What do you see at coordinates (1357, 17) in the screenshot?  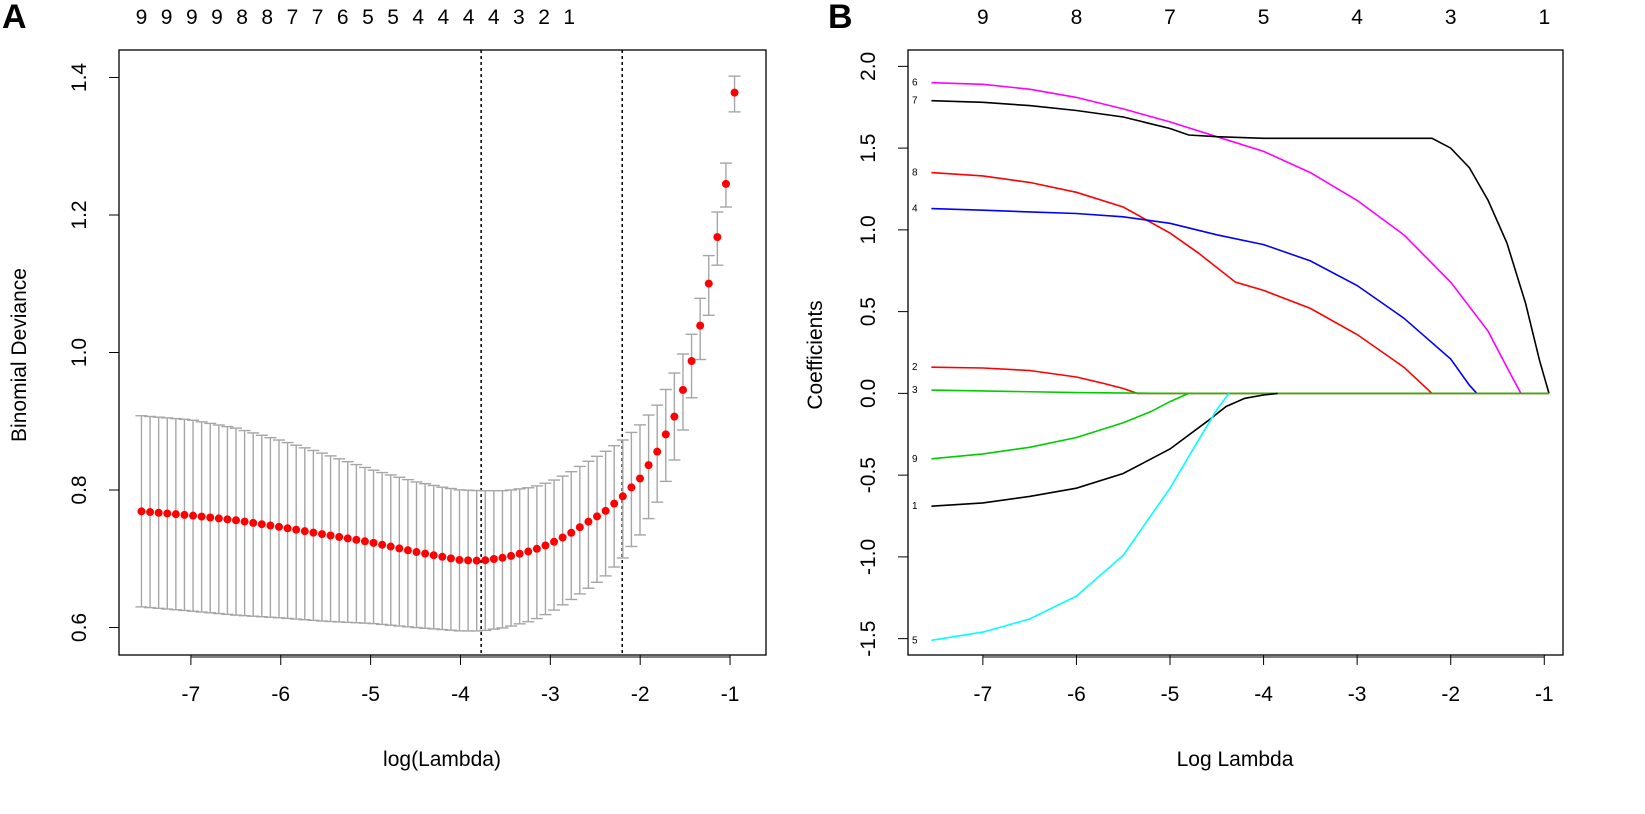 I see `b-top-axis-label: 4` at bounding box center [1357, 17].